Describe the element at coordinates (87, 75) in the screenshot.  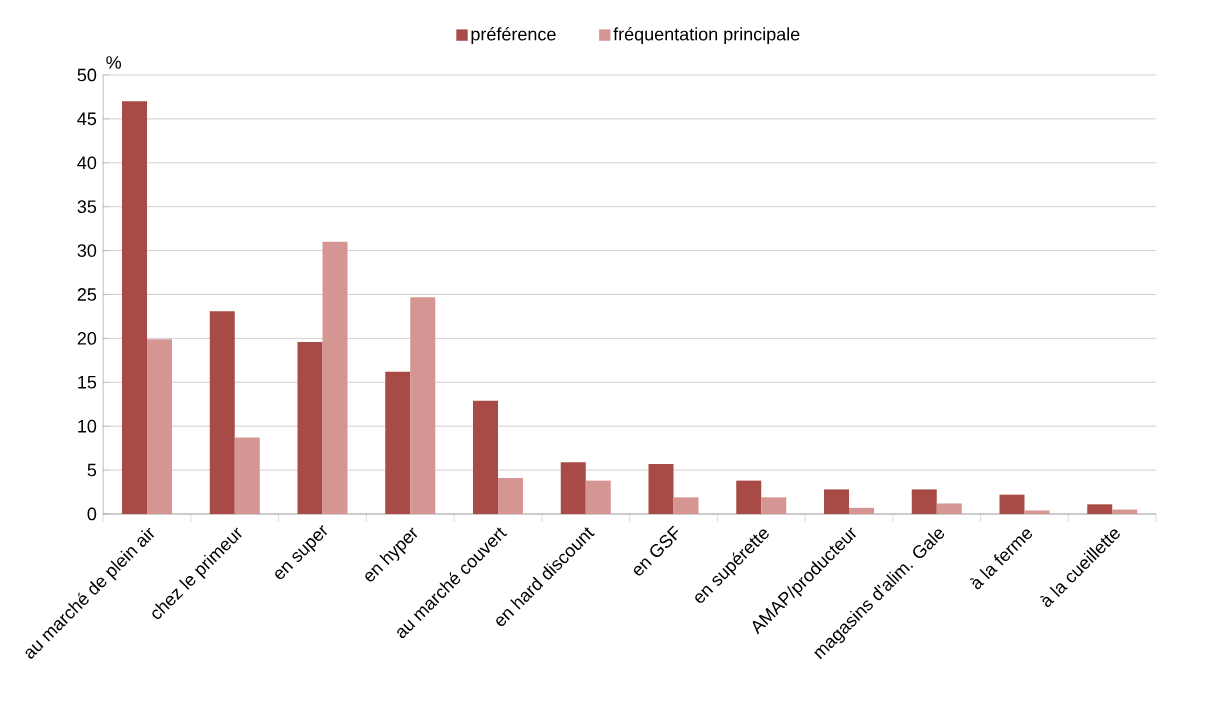
I see `y-tick-label: 50` at that location.